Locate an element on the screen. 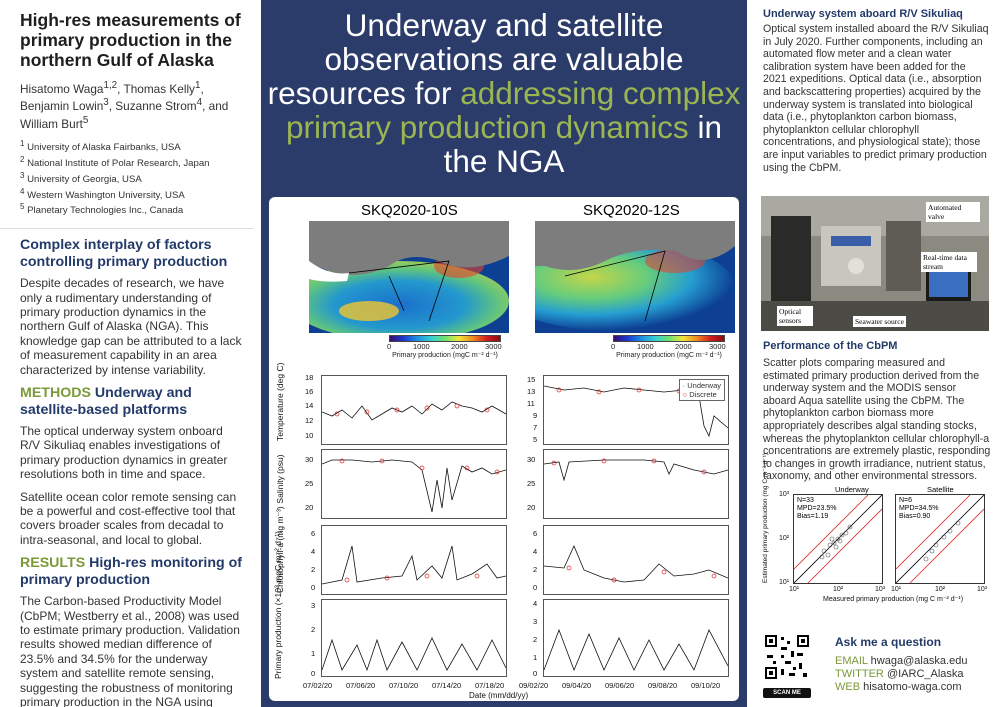 This screenshot has width=1000, height=707. ts-right-primary-production is located at coordinates (636, 638).